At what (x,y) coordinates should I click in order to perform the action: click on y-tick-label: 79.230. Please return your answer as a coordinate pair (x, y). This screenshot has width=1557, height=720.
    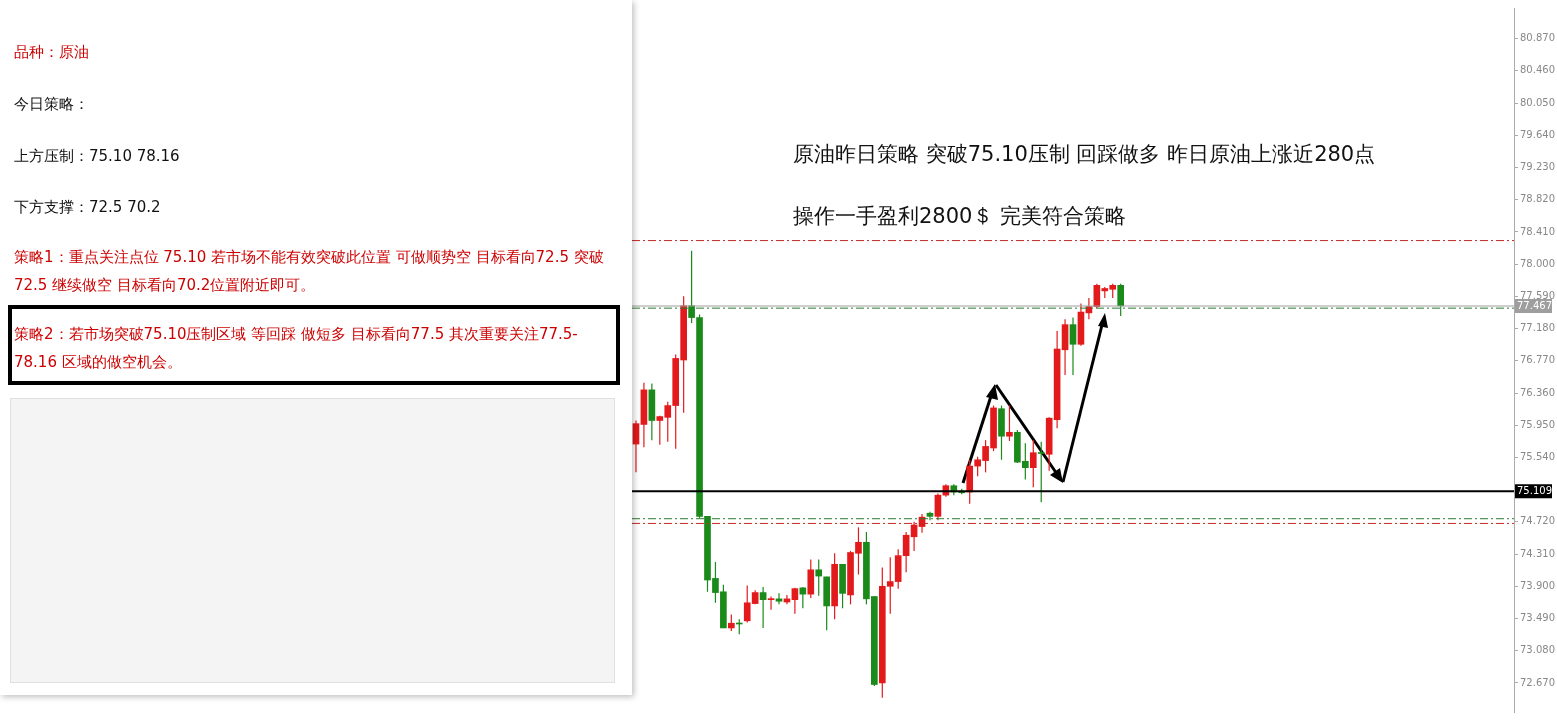
    Looking at the image, I should click on (1538, 167).